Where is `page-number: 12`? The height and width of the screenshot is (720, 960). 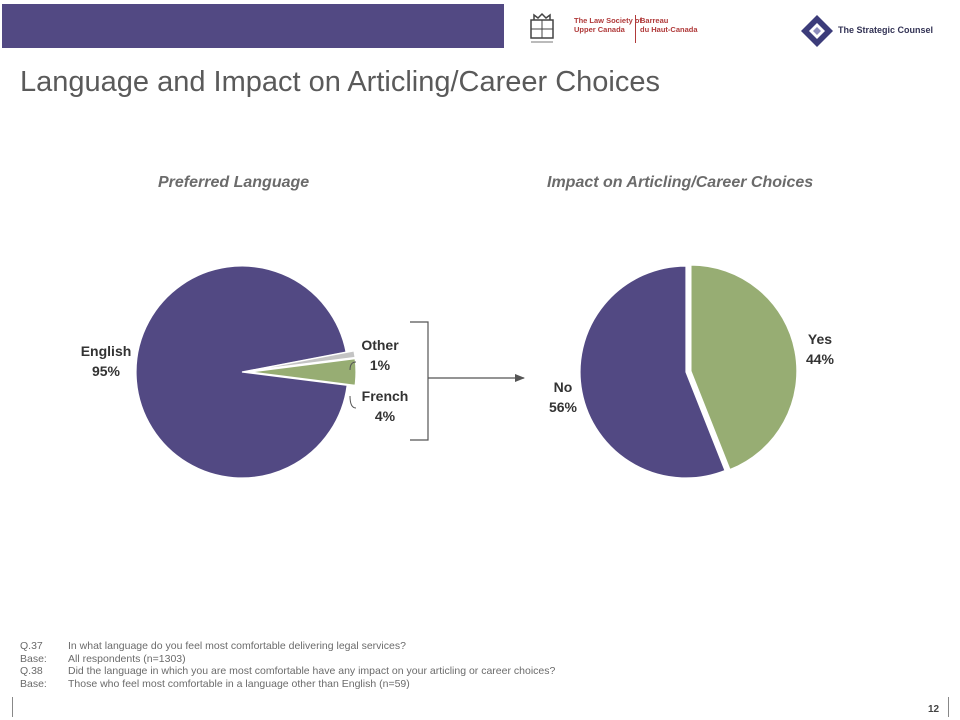 page-number: 12 is located at coordinates (934, 709).